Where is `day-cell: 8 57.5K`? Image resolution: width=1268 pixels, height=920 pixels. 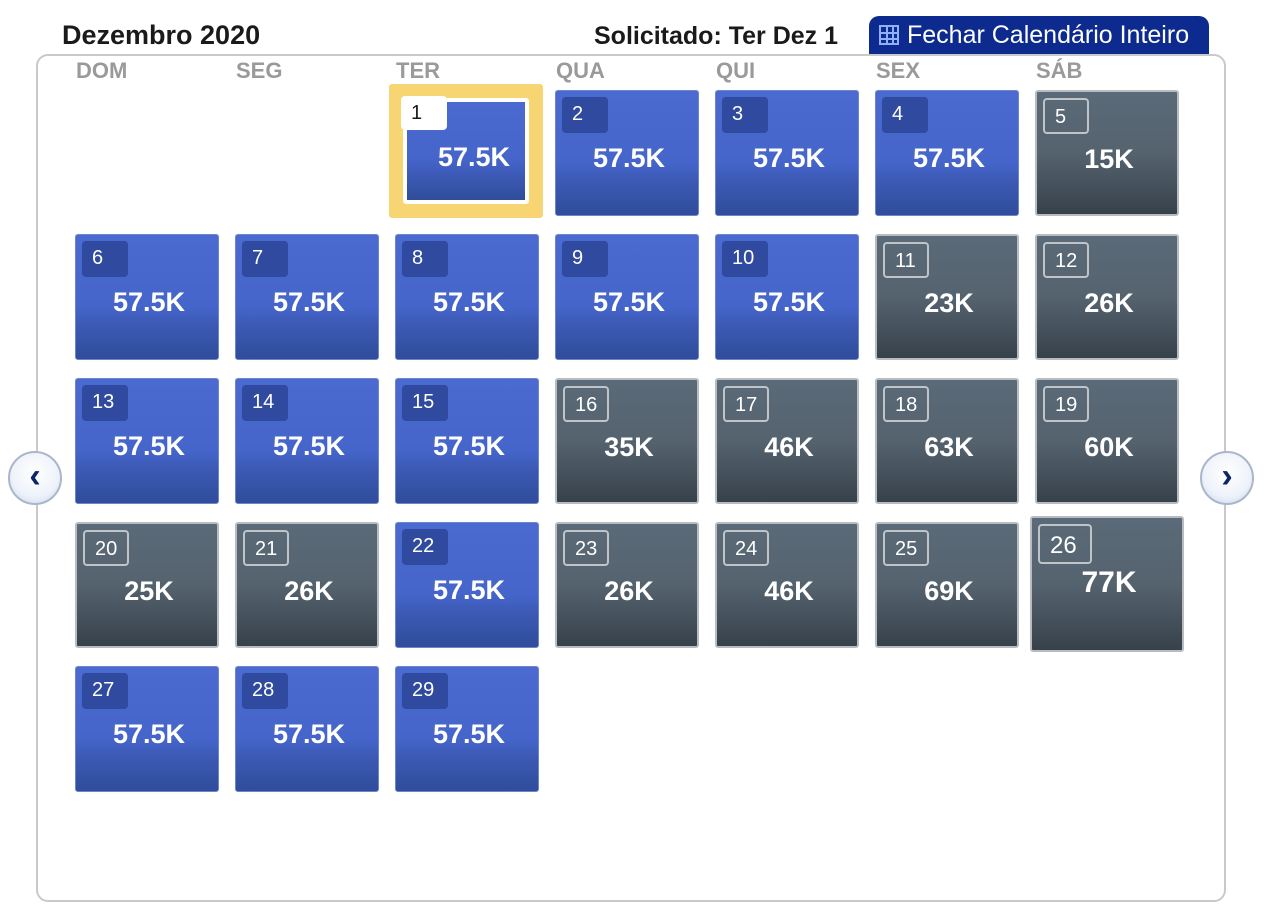
day-cell: 8 57.5K is located at coordinates (467, 297).